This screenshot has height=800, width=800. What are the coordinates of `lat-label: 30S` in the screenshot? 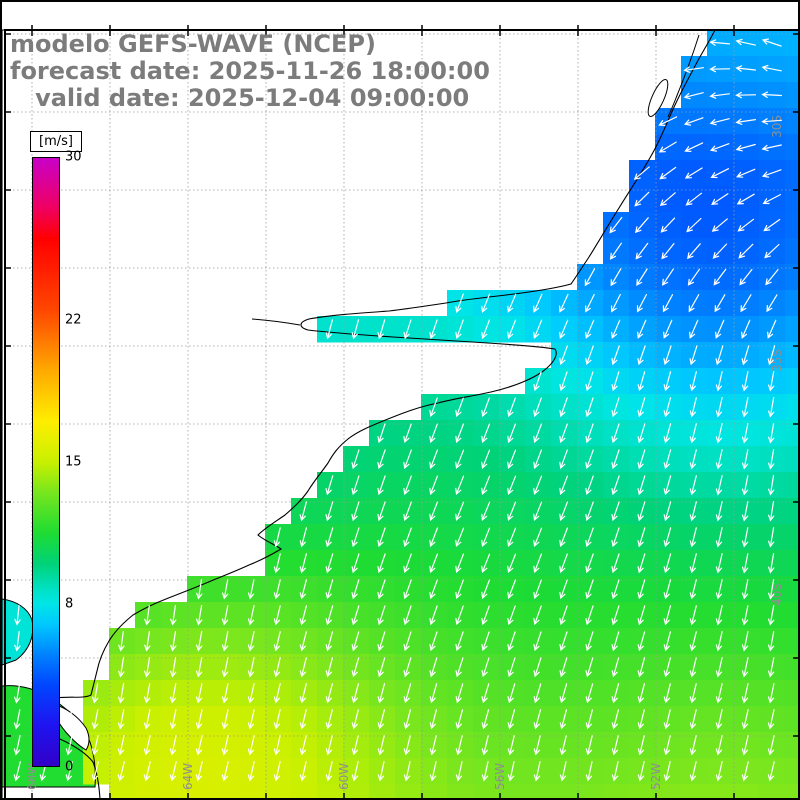 It's located at (777, 126).